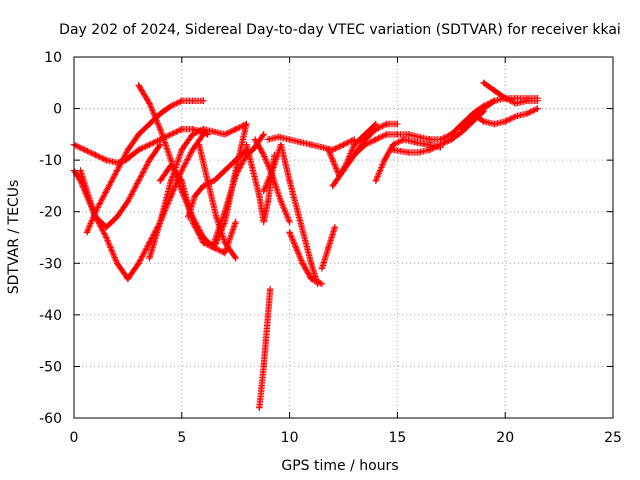 Image resolution: width=640 pixels, height=480 pixels. I want to click on y-tick-label: 0, so click(57, 110).